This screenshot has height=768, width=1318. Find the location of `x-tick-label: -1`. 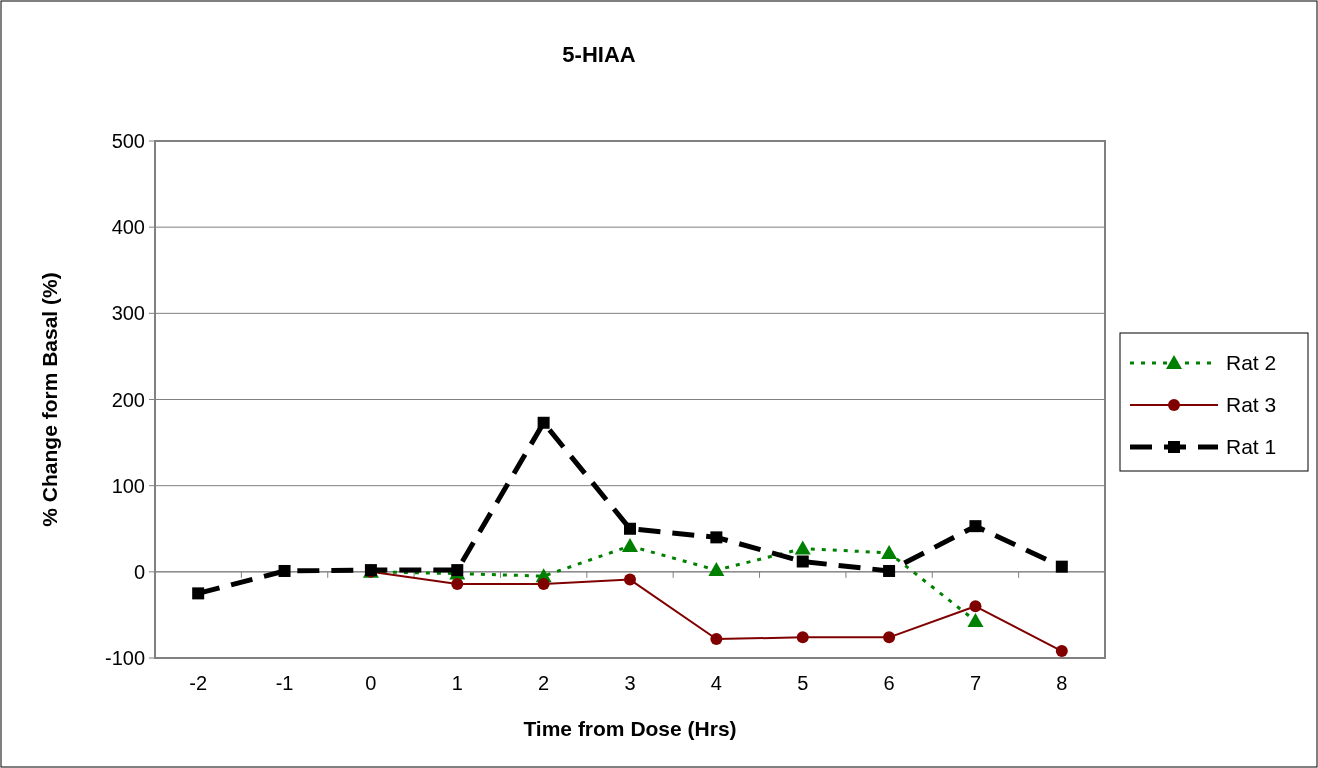

x-tick-label: -1 is located at coordinates (284, 683).